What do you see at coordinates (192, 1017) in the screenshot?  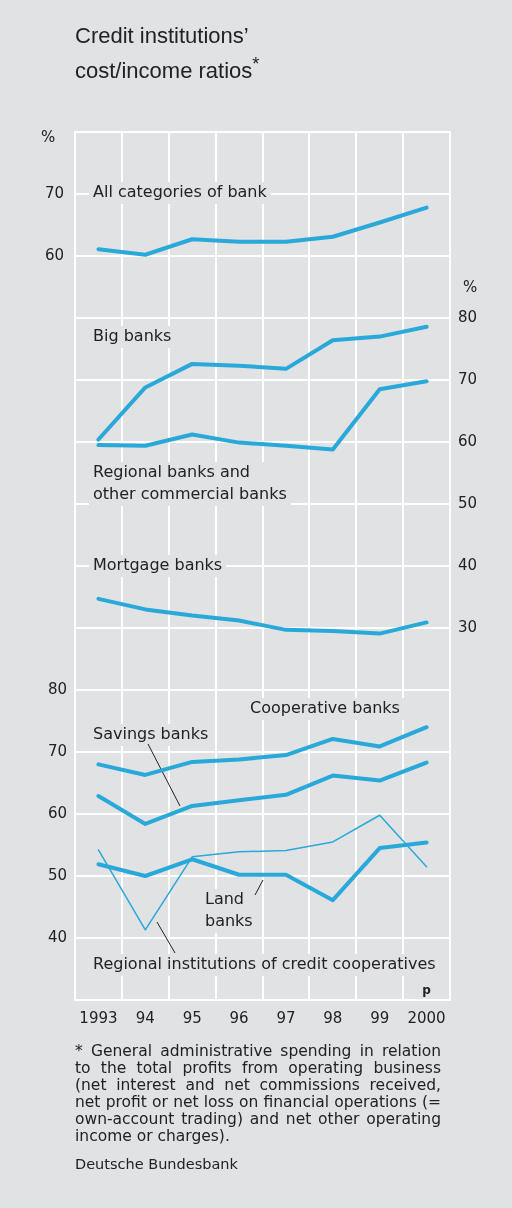 I see `x-tick-label: 95` at bounding box center [192, 1017].